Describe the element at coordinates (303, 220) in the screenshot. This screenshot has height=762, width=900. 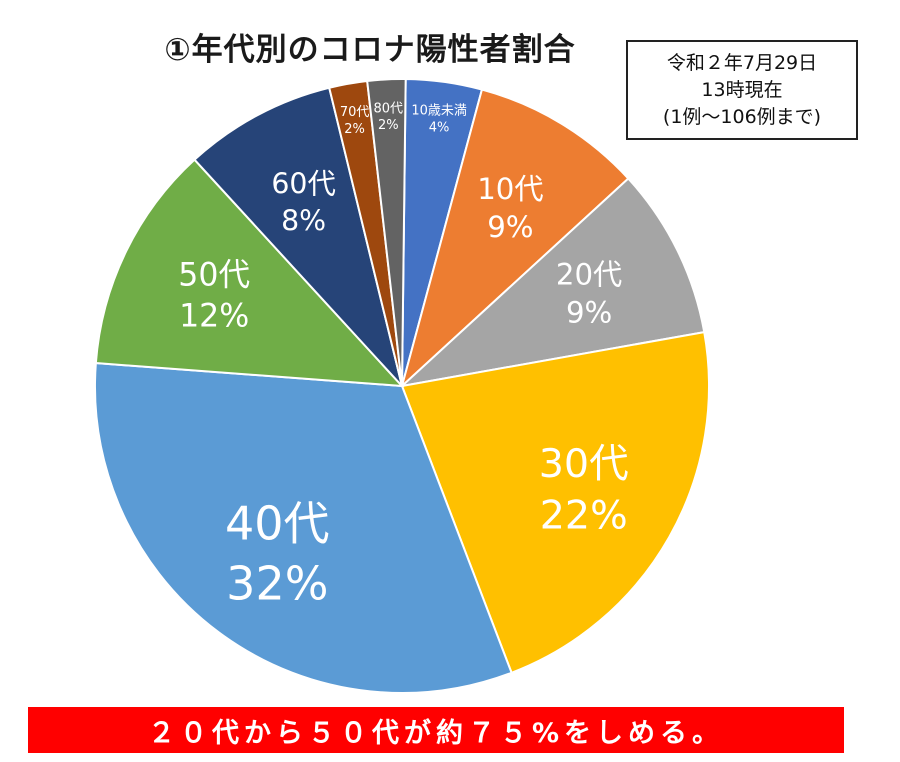
I see `slice-percent-label: 8%` at that location.